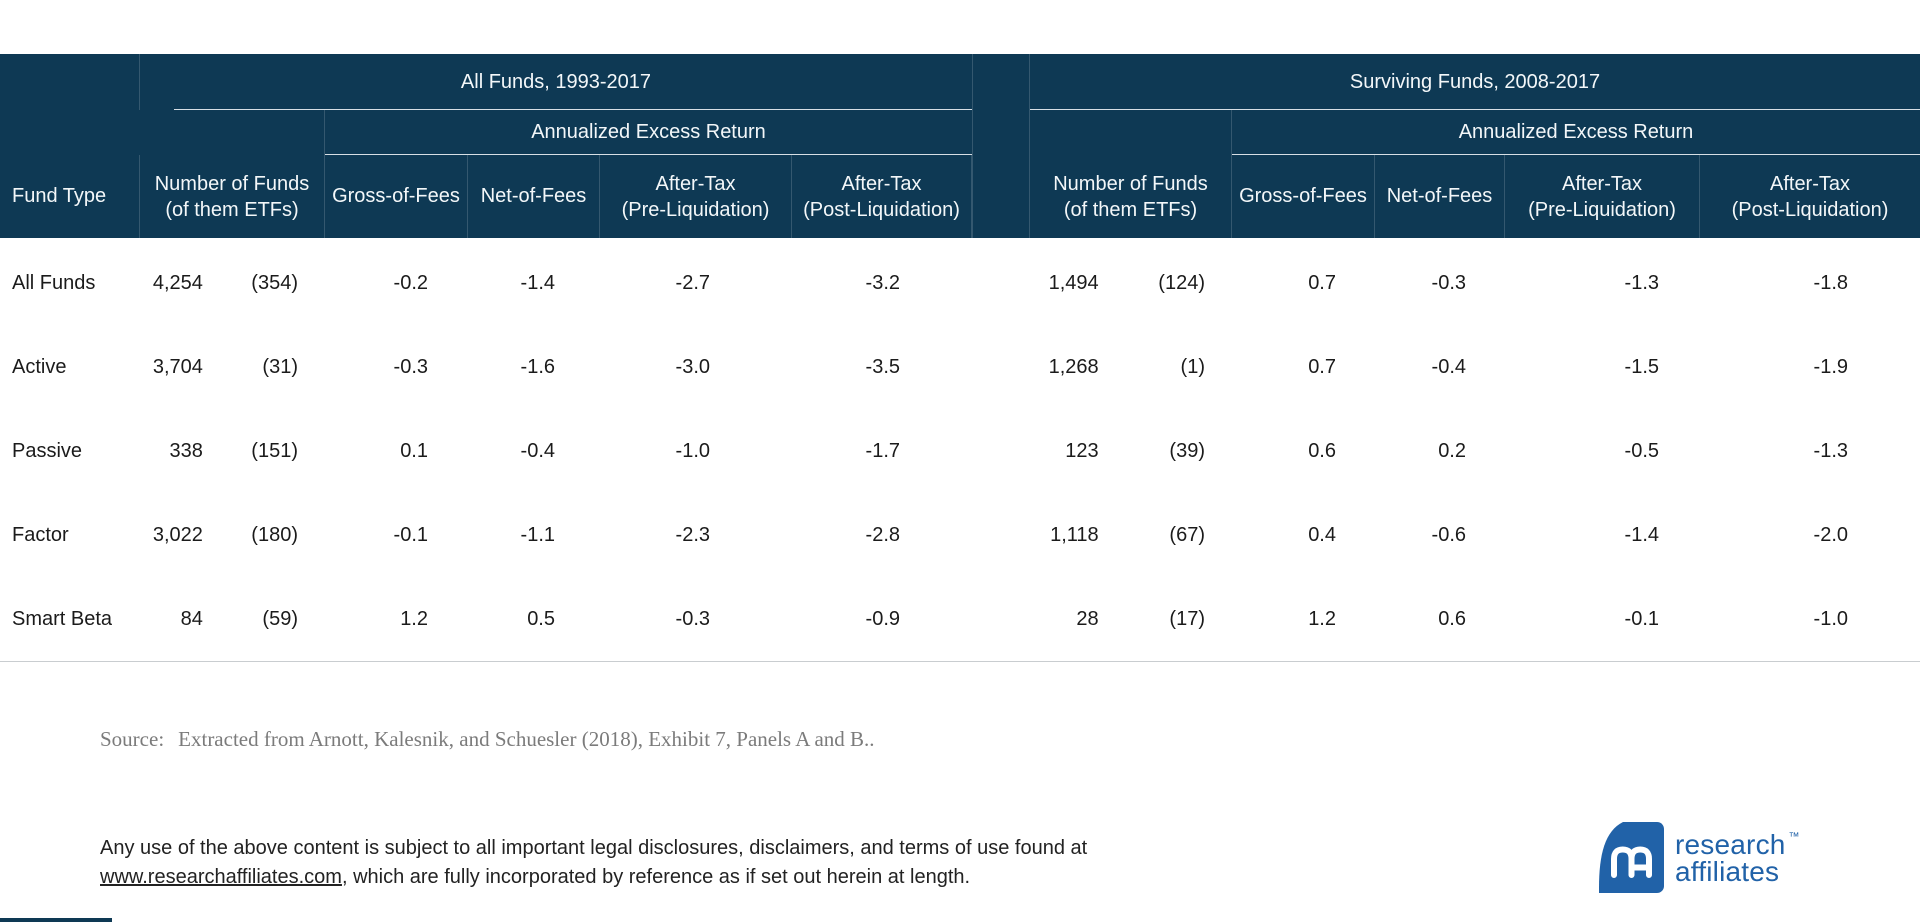 The image size is (1920, 922). I want to click on after-tax-post-cell: -0.9, so click(882, 618).